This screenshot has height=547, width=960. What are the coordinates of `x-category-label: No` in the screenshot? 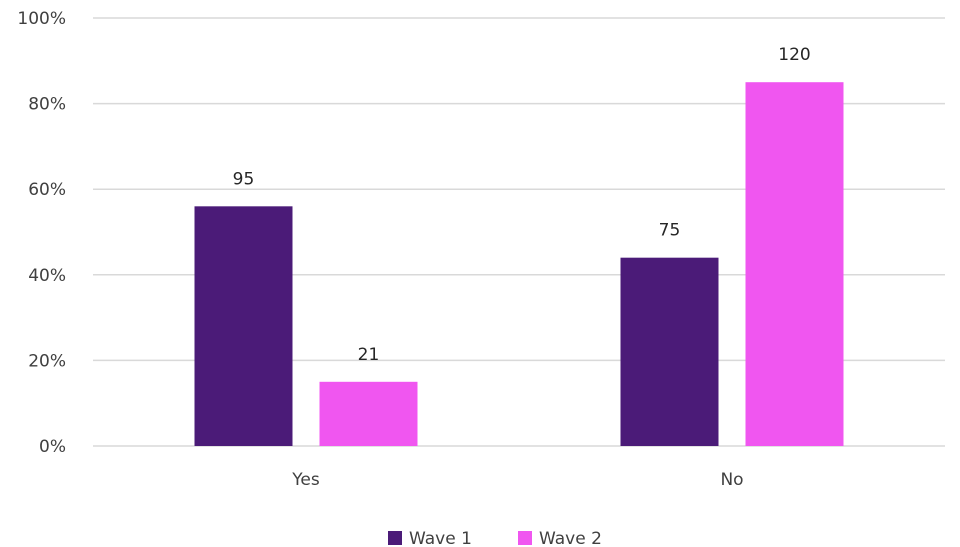 It's located at (731, 480).